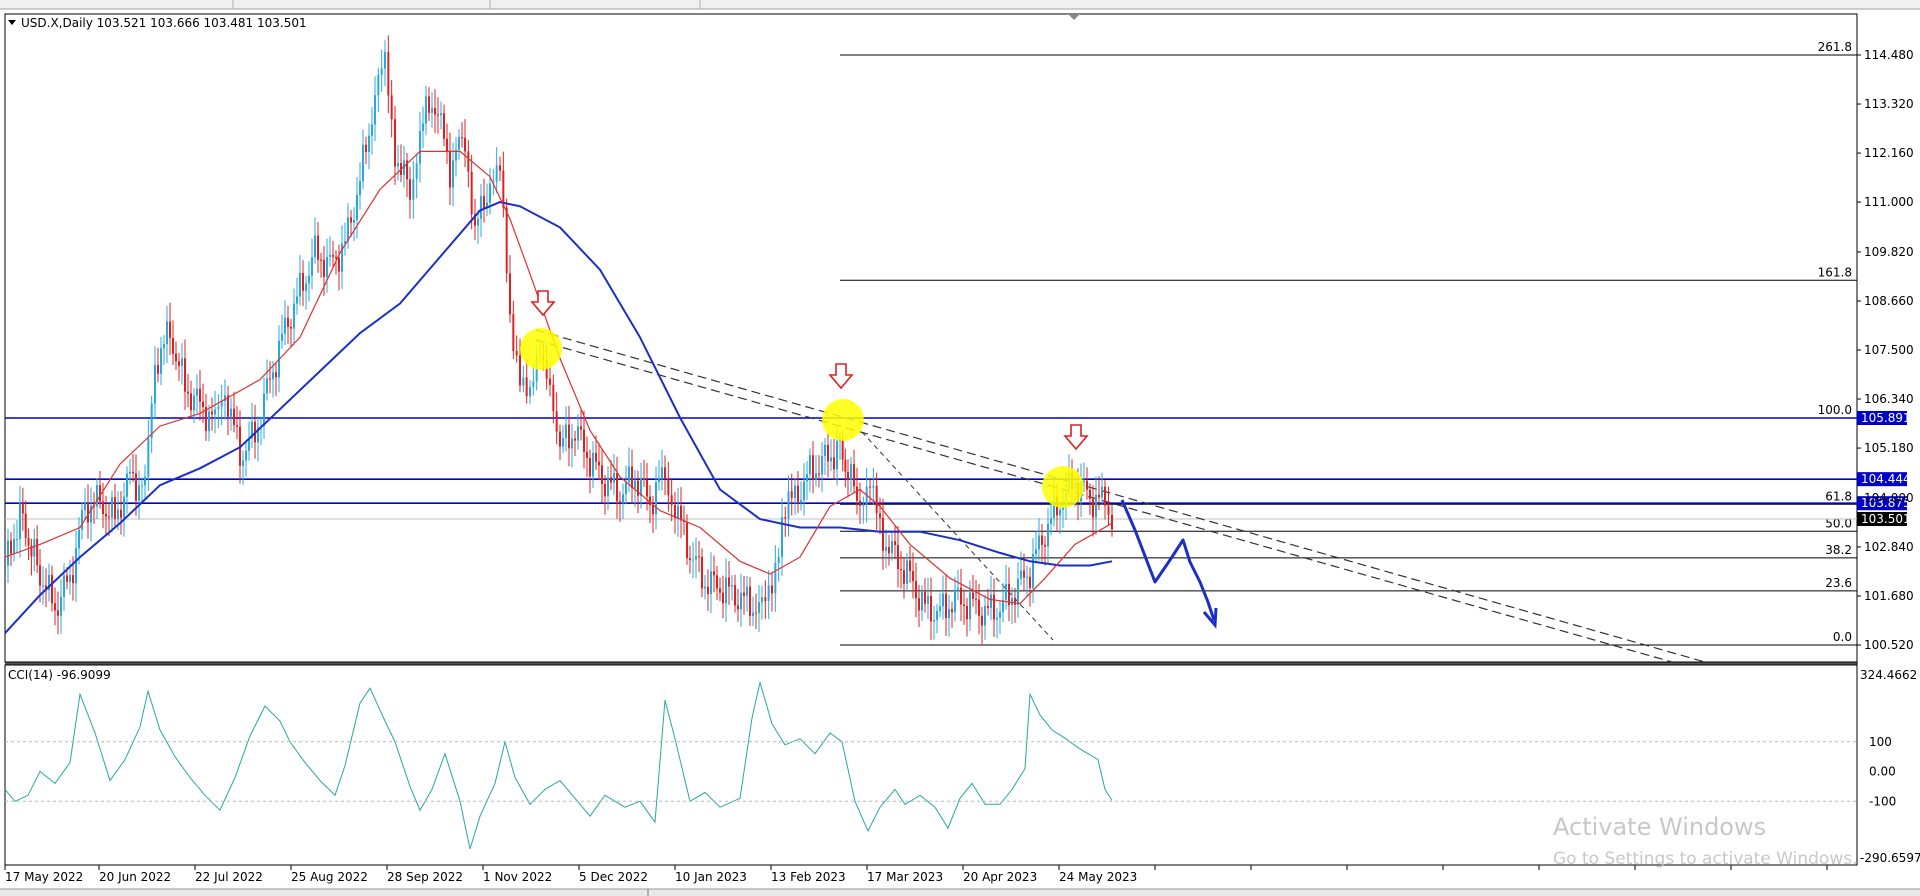 The width and height of the screenshot is (1920, 896). Describe the element at coordinates (1882, 418) in the screenshot. I see `price-tag` at that location.